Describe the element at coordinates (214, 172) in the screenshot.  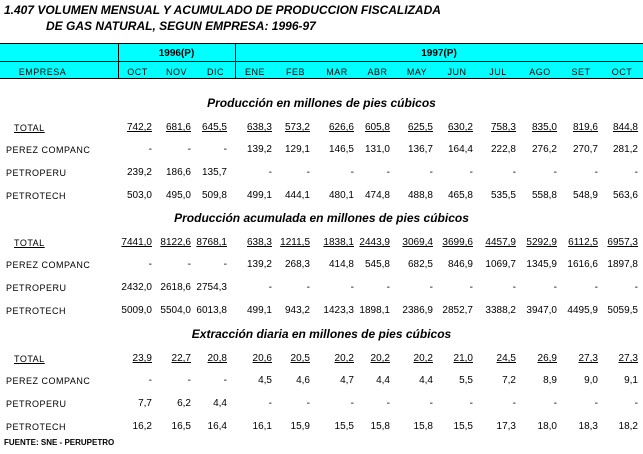
I see `table-cell: 135,7` at that location.